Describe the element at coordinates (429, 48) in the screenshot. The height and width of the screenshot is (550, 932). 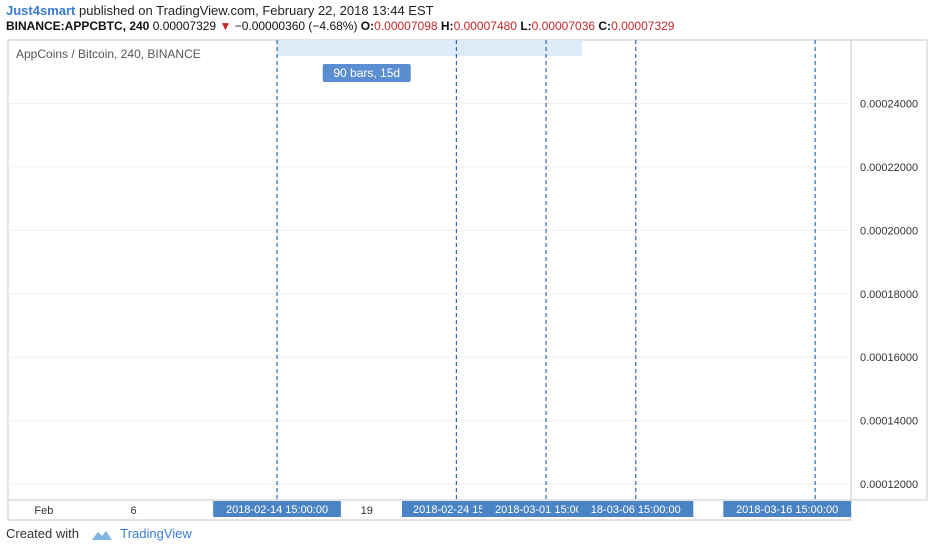
I see `date-range-highlight` at that location.